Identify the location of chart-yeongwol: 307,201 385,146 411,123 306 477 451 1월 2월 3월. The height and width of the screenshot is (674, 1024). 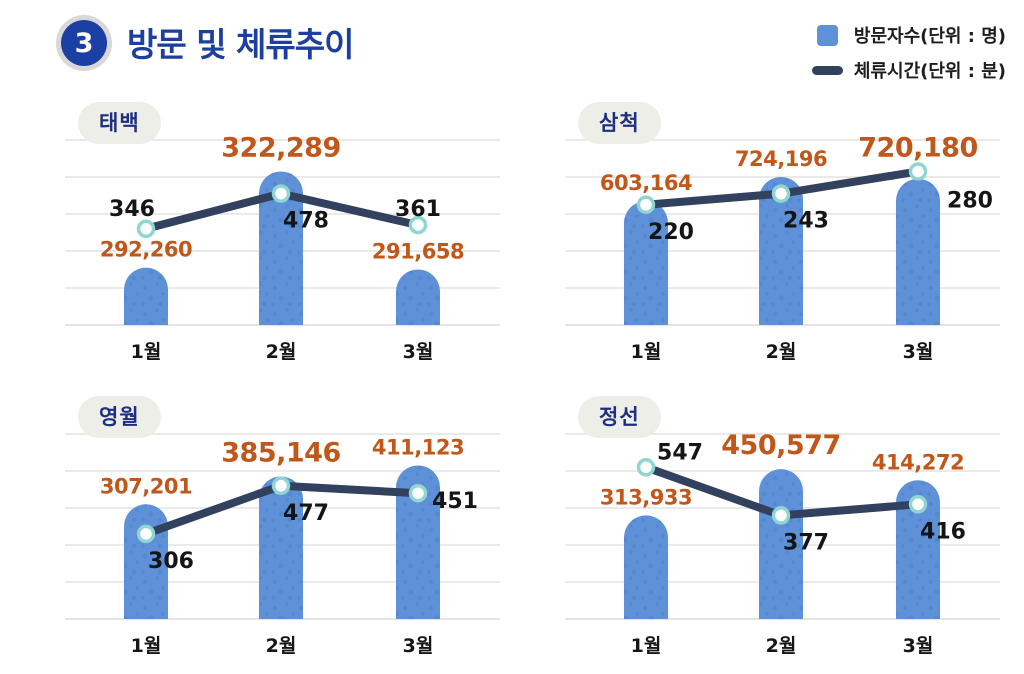
(282, 545).